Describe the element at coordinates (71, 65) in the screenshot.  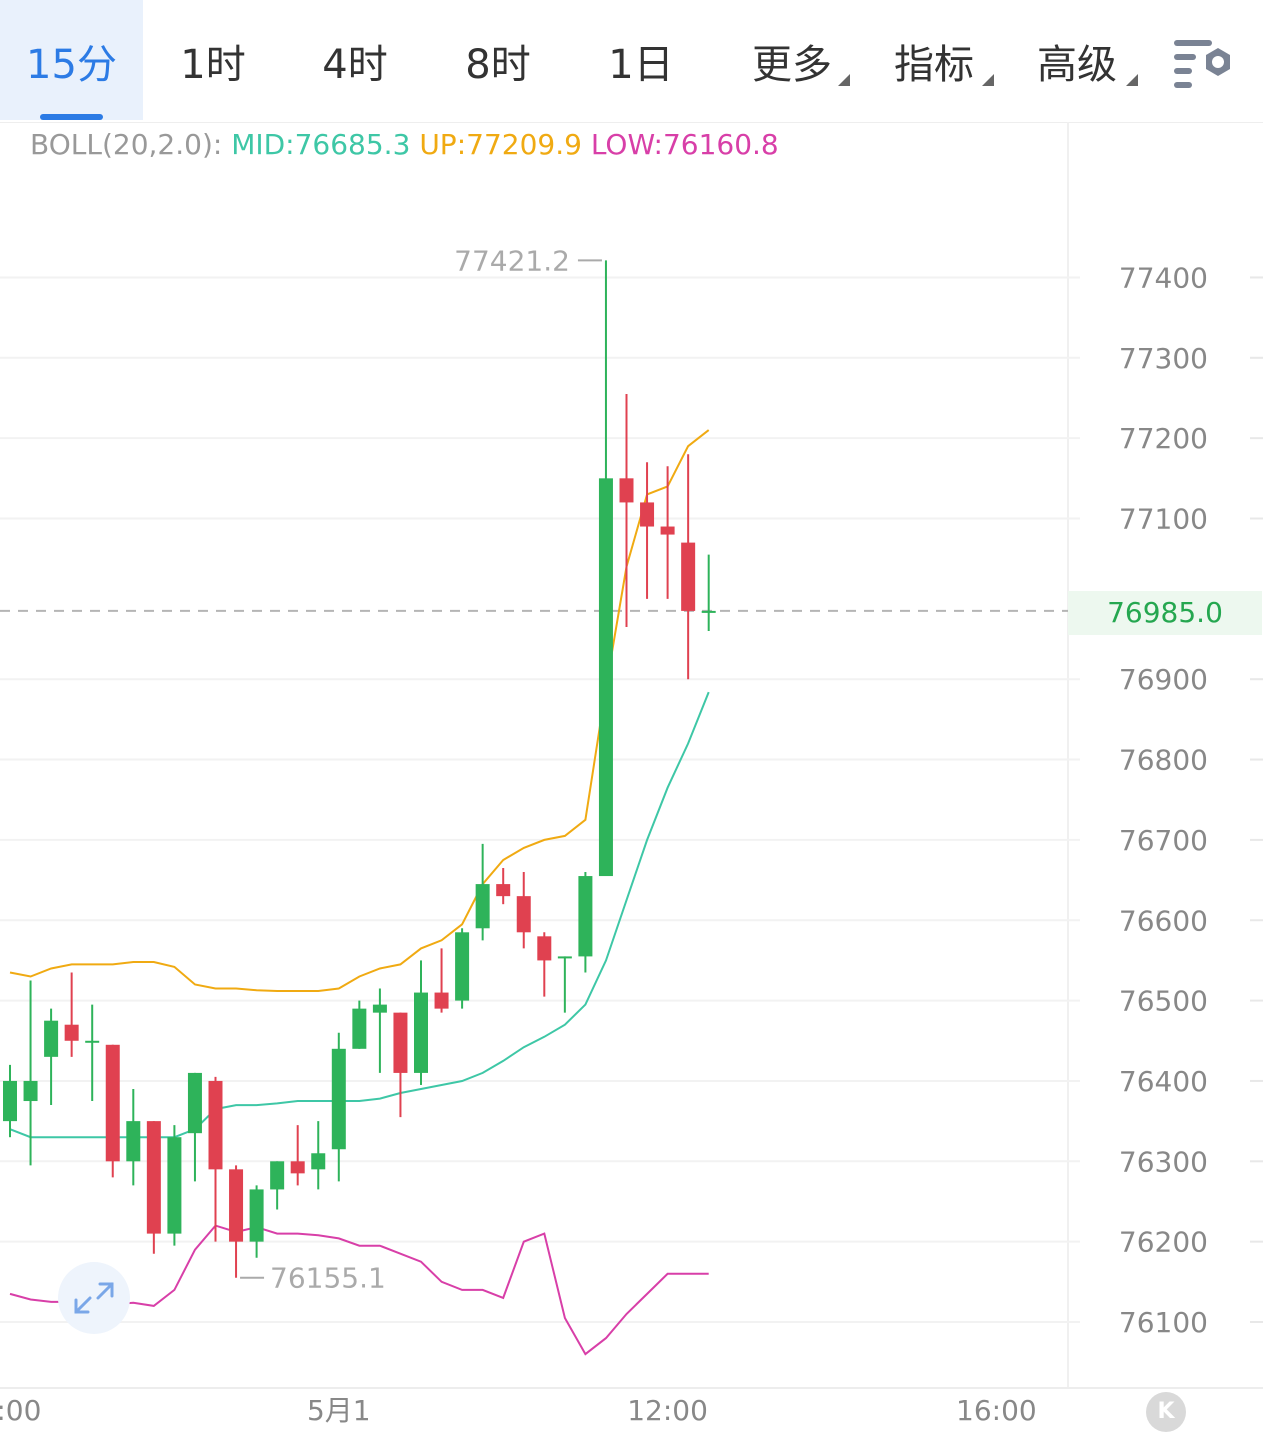
I see `tab-label: 15分` at that location.